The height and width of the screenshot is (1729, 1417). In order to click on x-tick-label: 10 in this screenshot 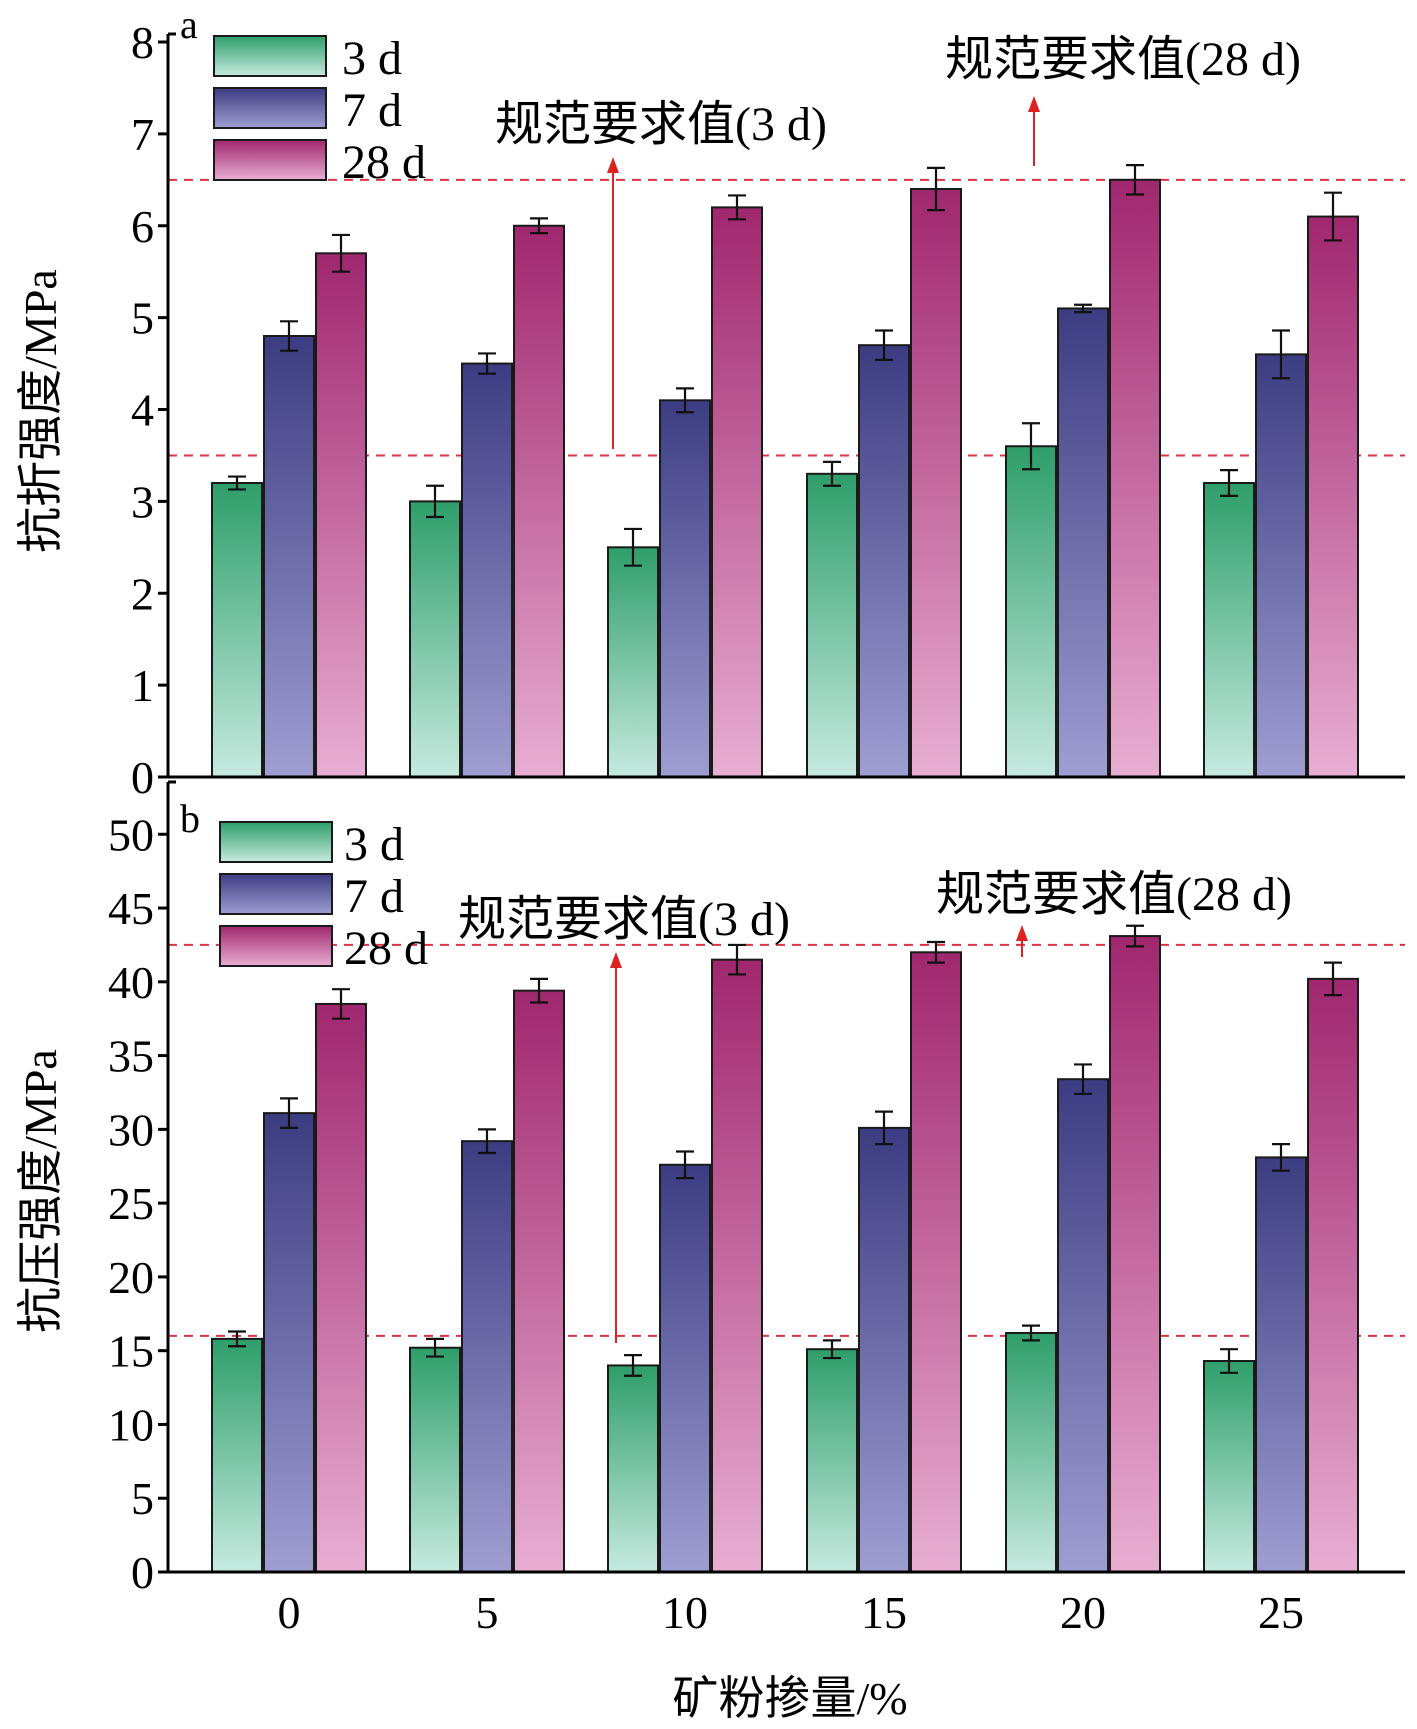, I will do `click(685, 1612)`.